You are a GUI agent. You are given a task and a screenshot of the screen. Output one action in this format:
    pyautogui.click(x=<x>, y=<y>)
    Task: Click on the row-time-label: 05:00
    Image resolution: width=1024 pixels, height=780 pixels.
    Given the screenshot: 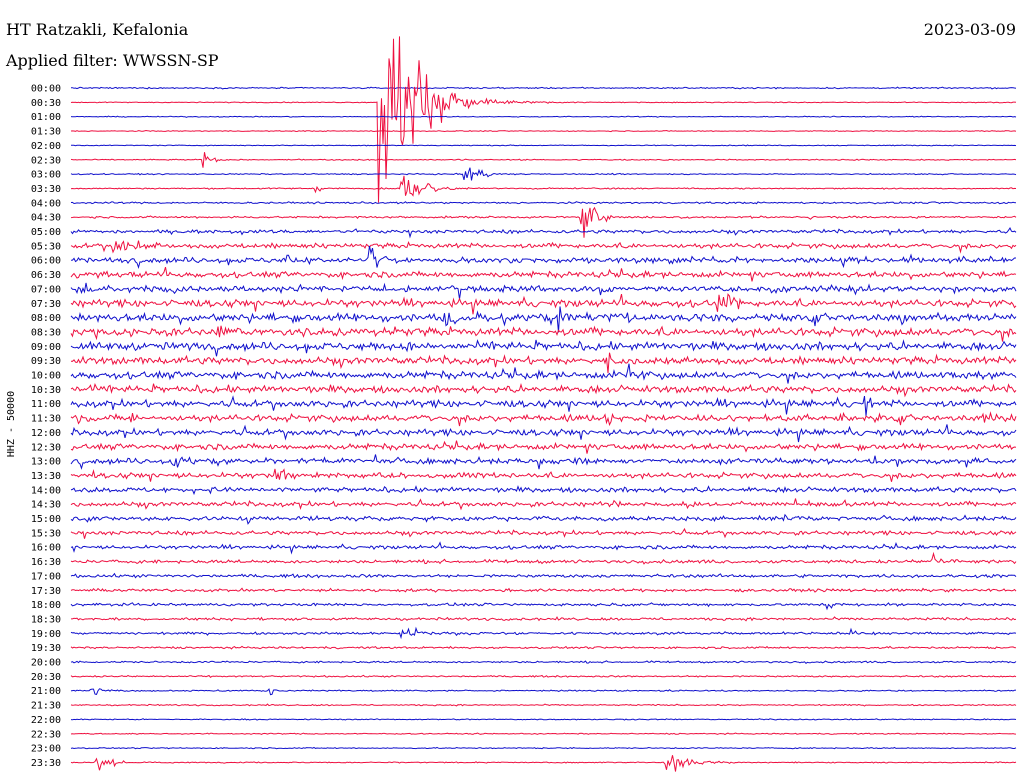 What is the action you would take?
    pyautogui.click(x=46, y=232)
    